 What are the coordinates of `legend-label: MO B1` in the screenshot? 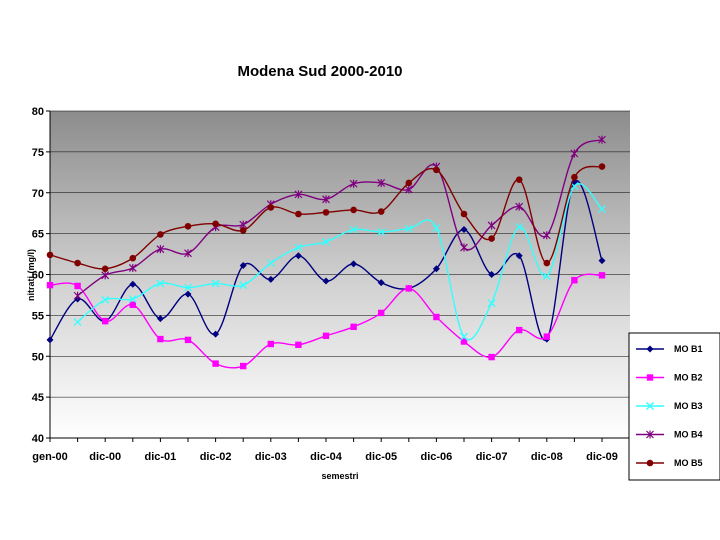 It's located at (688, 349).